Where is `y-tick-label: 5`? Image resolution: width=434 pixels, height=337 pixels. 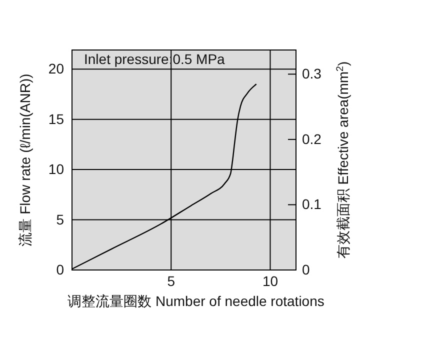 y-tick-label: 5 is located at coordinates (60, 219).